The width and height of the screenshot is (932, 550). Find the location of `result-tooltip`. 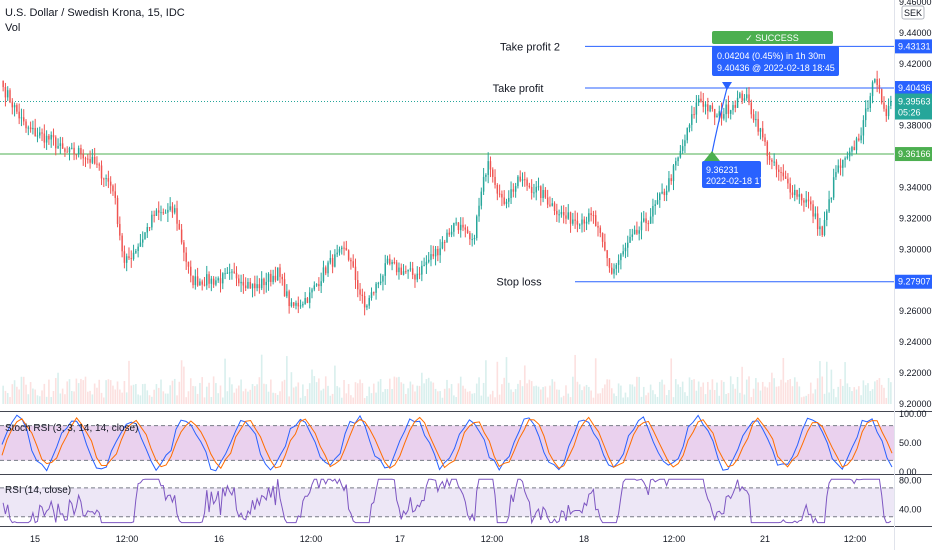

result-tooltip is located at coordinates (775, 61).